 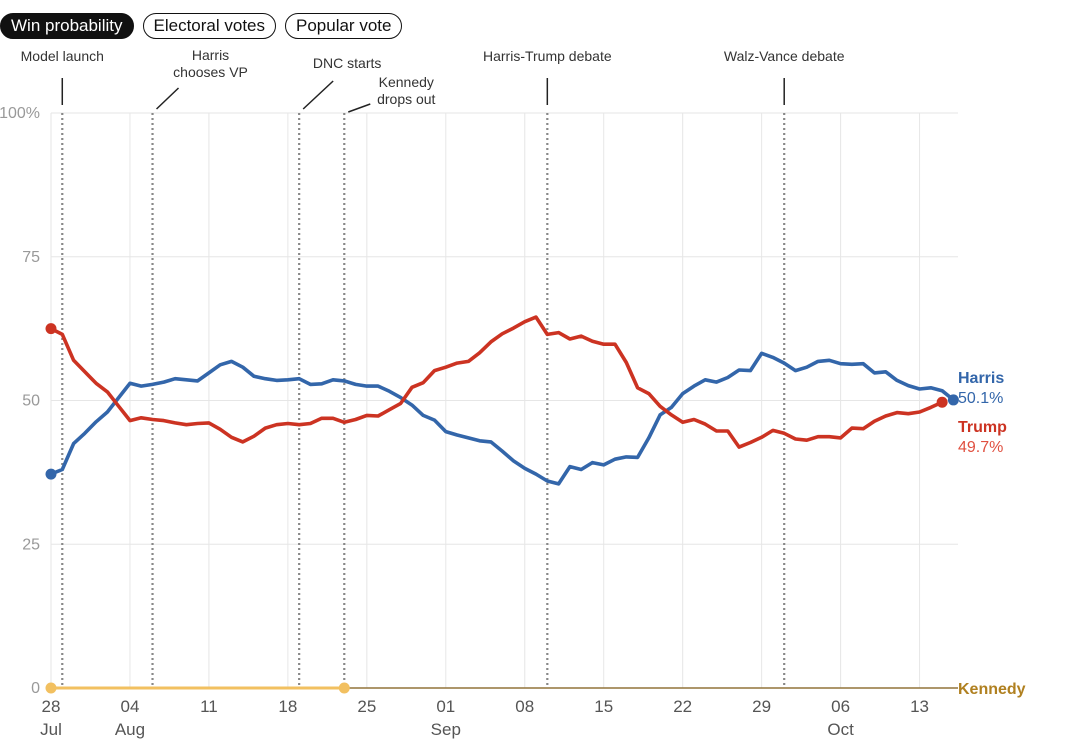 I want to click on event-label: Harris-Trump debate, so click(x=547, y=56).